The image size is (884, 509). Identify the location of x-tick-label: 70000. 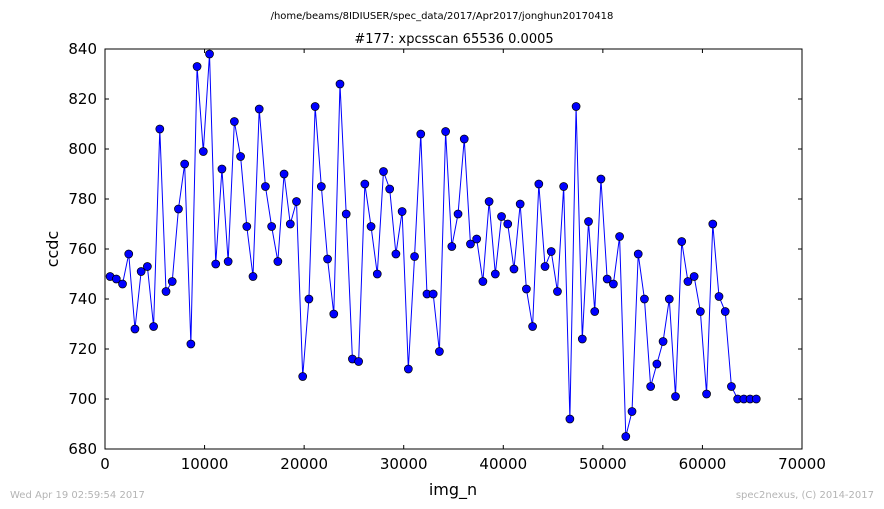
(802, 464).